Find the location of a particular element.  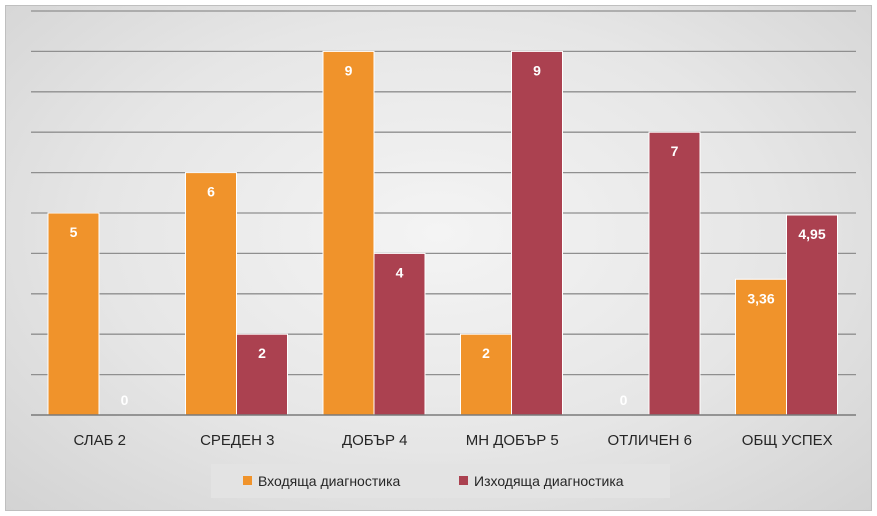

legend-label-series-1: Входяща диагностика is located at coordinates (329, 481).